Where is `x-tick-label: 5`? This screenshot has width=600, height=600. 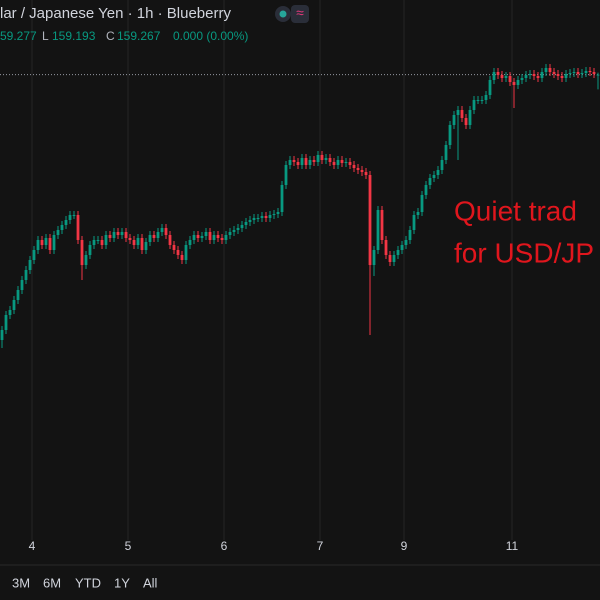 x-tick-label: 5 is located at coordinates (128, 546).